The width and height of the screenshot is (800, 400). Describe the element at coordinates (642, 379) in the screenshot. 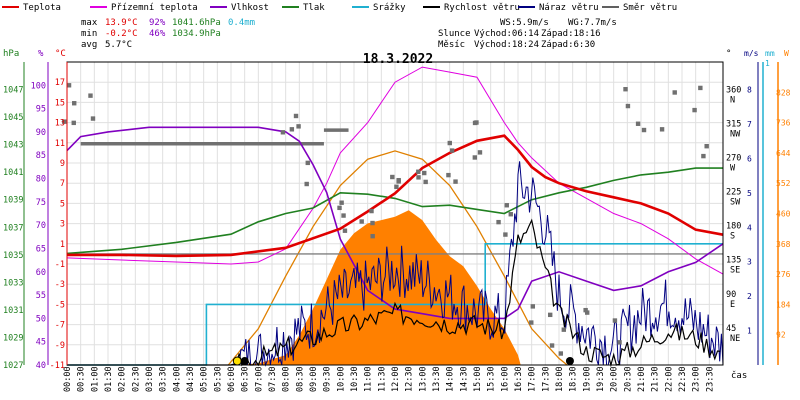

I see `x-tick-label: 21:00` at that location.